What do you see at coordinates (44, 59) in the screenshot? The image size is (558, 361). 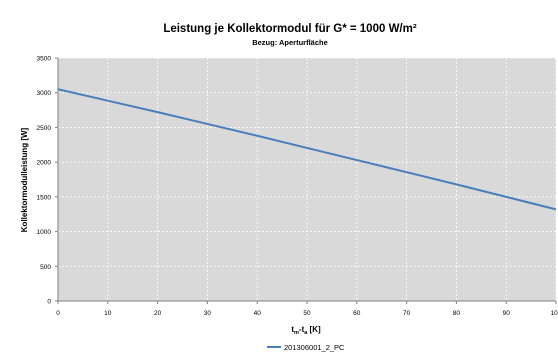 I see `y-tick-label: 3500` at bounding box center [44, 59].